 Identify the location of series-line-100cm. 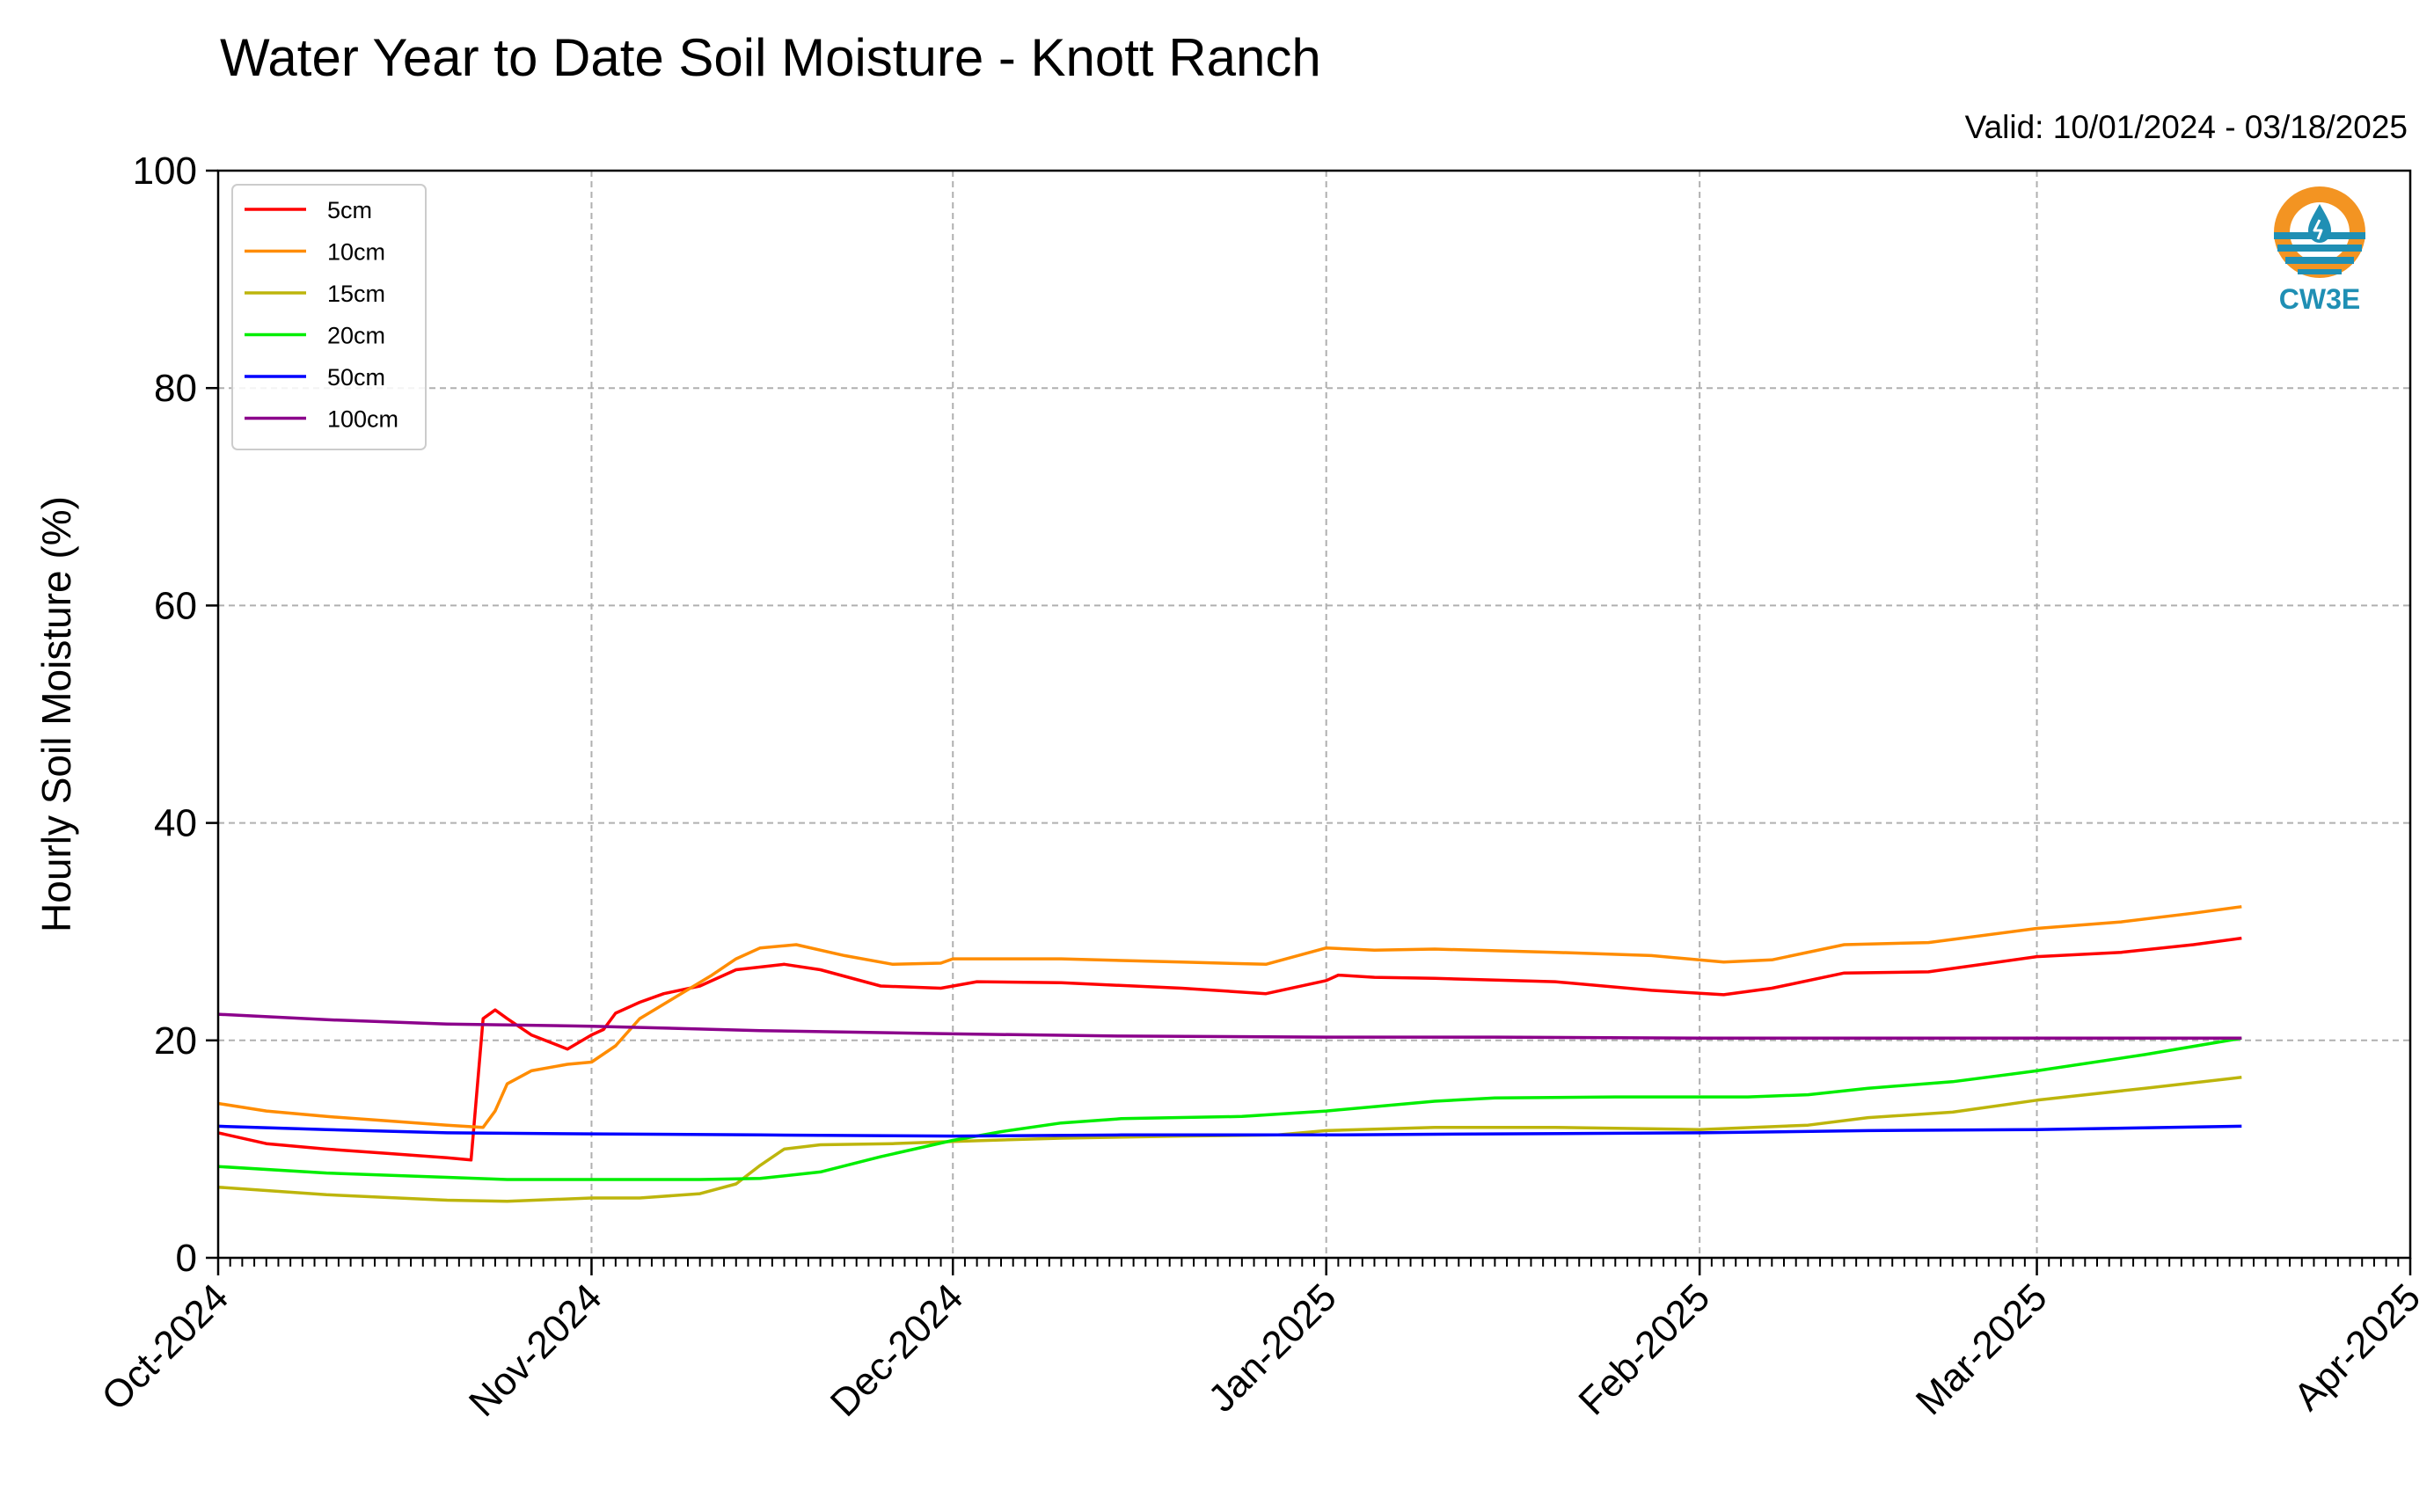
(1229, 1026).